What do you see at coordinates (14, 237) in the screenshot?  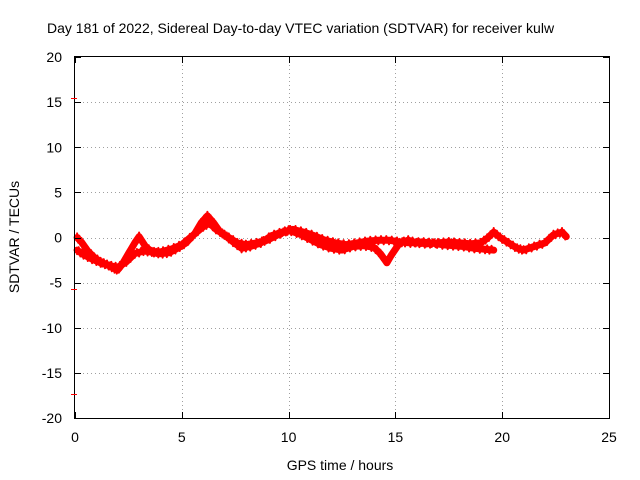 I see `y-axis-label: SDTVAR / TECUs` at bounding box center [14, 237].